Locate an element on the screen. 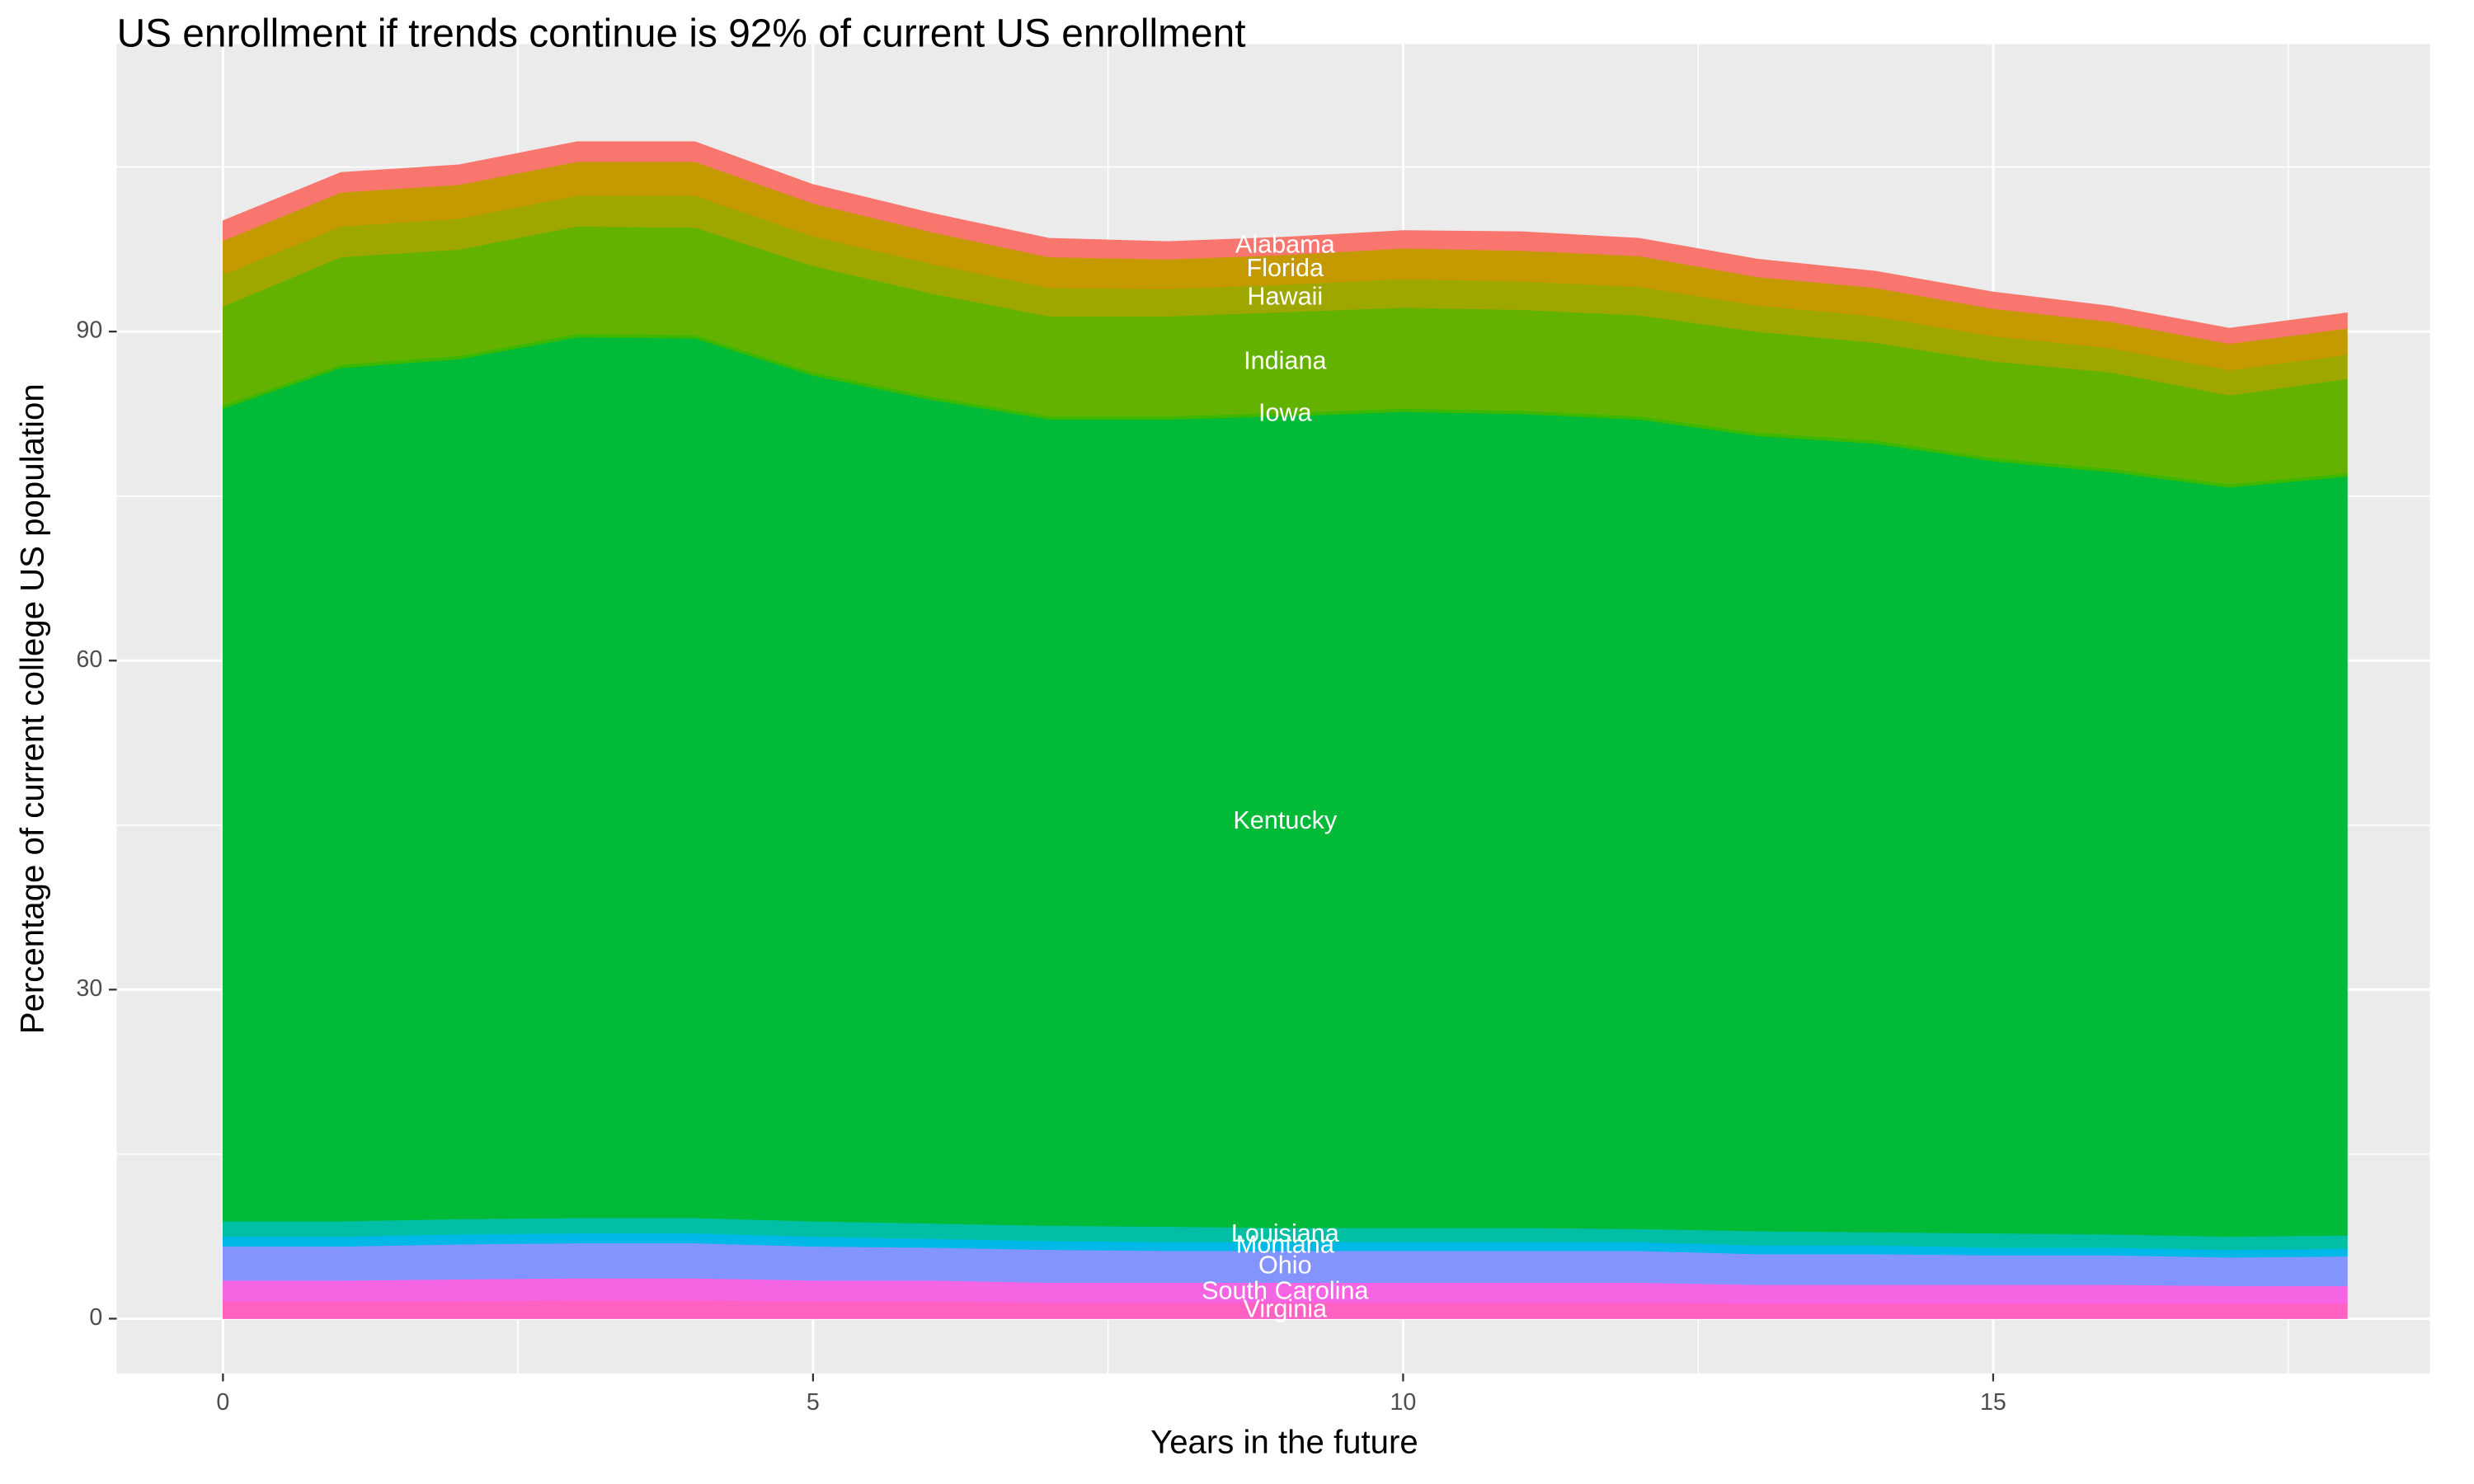 Image resolution: width=2474 pixels, height=1484 pixels. series-label: Alabama is located at coordinates (1285, 244).